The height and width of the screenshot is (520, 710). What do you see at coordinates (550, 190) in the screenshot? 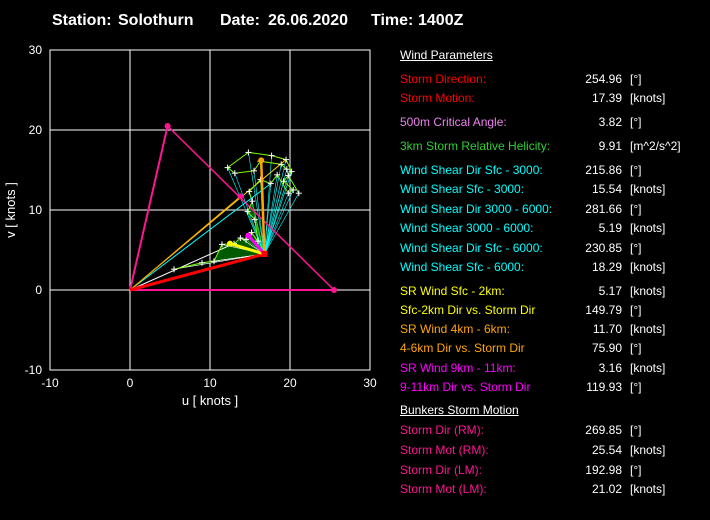
I see `wind-param-row: Wind Shear Sfc - 3000: 15.54 [knots]` at bounding box center [550, 190].